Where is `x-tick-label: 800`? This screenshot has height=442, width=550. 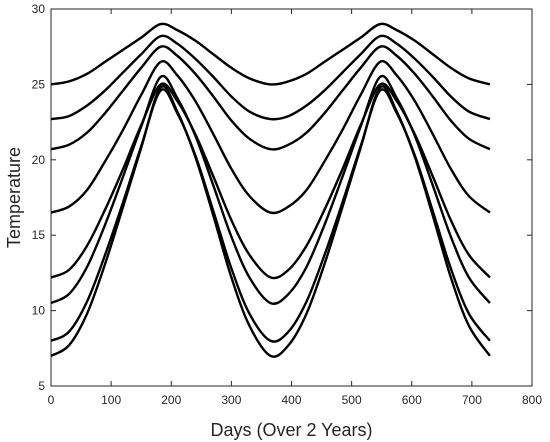 x-tick-label: 800 is located at coordinates (532, 400).